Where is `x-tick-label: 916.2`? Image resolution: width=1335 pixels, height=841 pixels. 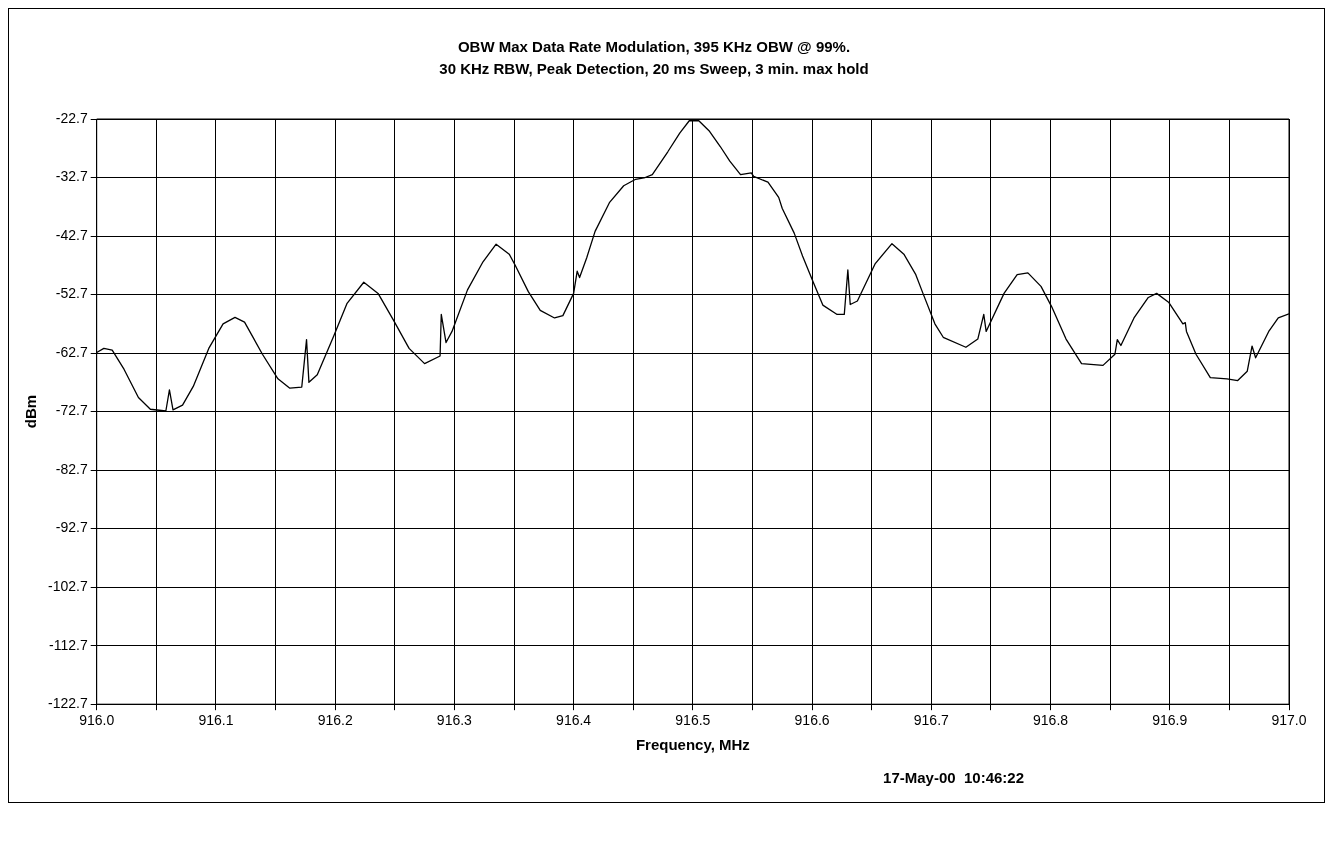 x-tick-label: 916.2 is located at coordinates (335, 720).